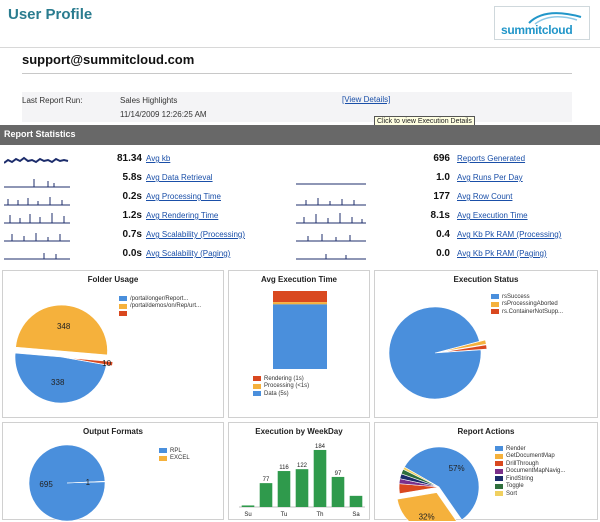  What do you see at coordinates (129, 158) in the screenshot?
I see `stat-value: 81.34` at bounding box center [129, 158].